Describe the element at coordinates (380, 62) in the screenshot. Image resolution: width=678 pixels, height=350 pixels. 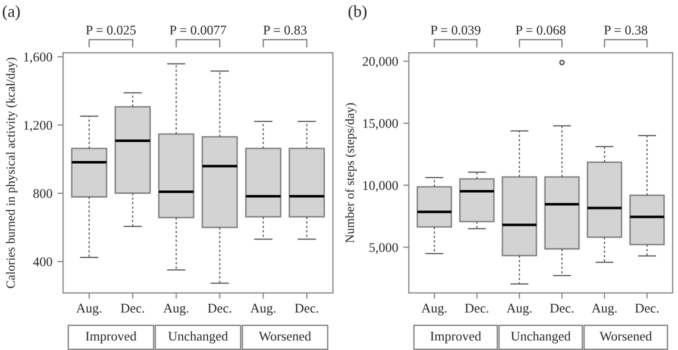
I see `y-tick-label: 20,000` at that location.